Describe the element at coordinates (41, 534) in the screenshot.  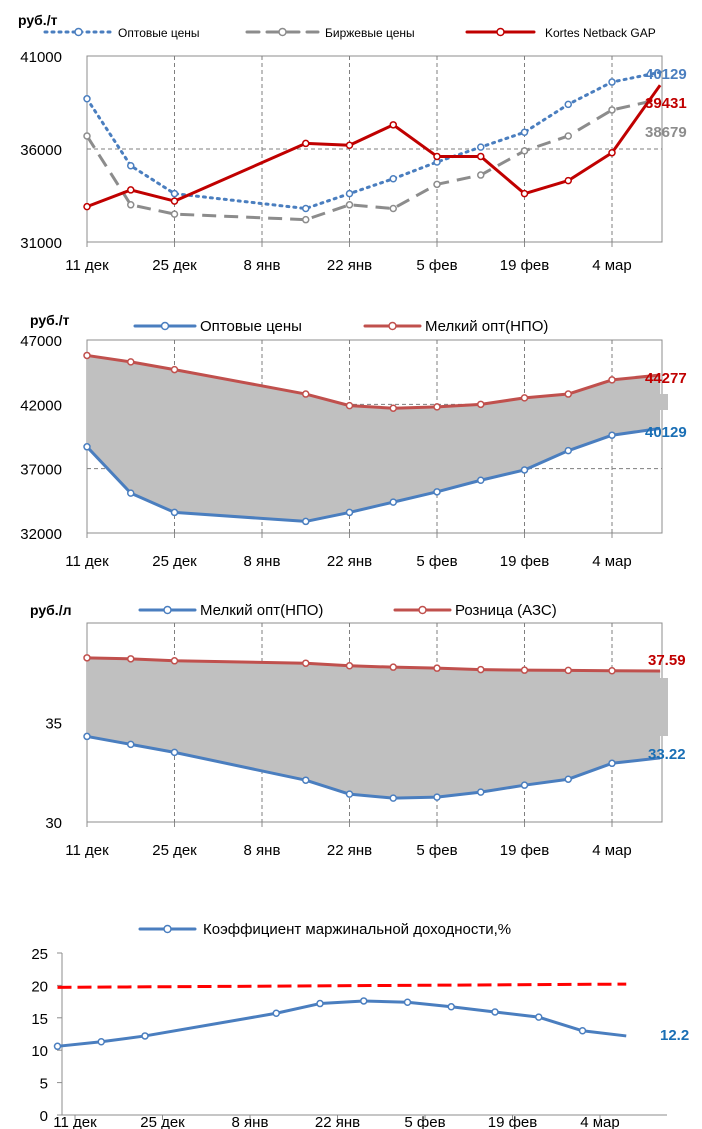
I see `y-tick-label: 32000` at that location.